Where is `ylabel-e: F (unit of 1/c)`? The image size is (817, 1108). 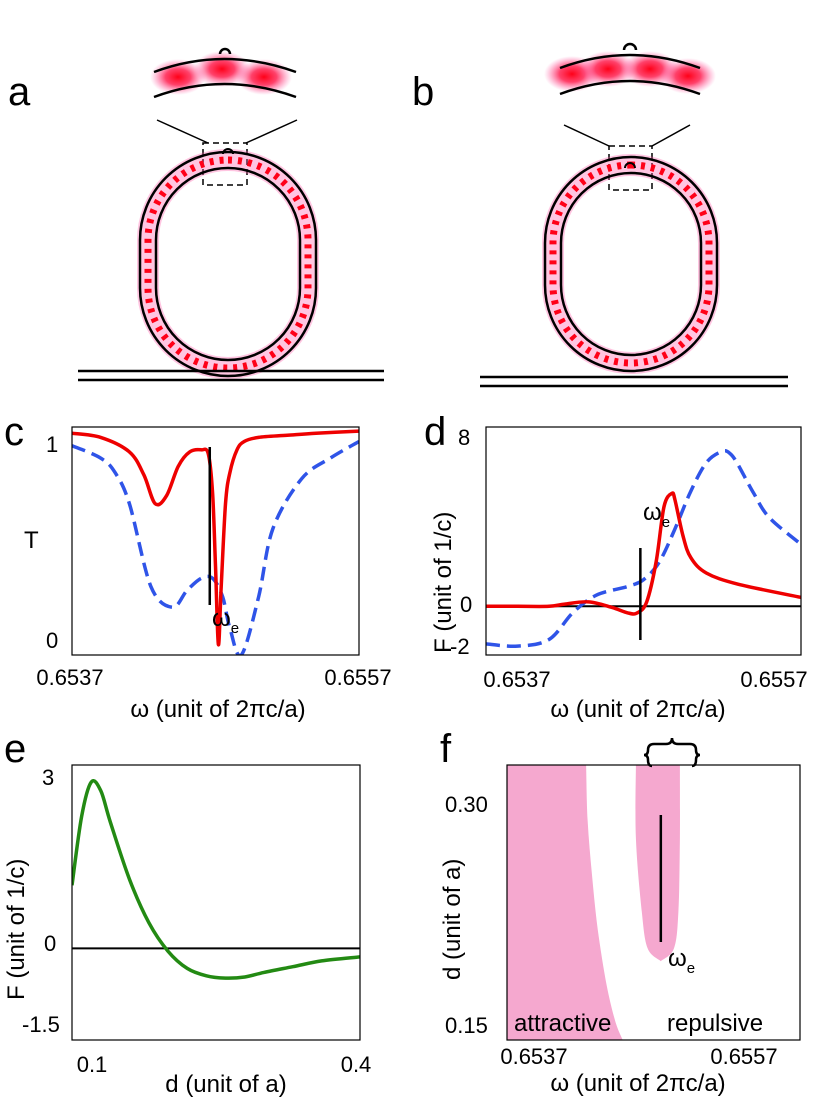
ylabel-e: F (unit of 1/c) is located at coordinates (16, 929).